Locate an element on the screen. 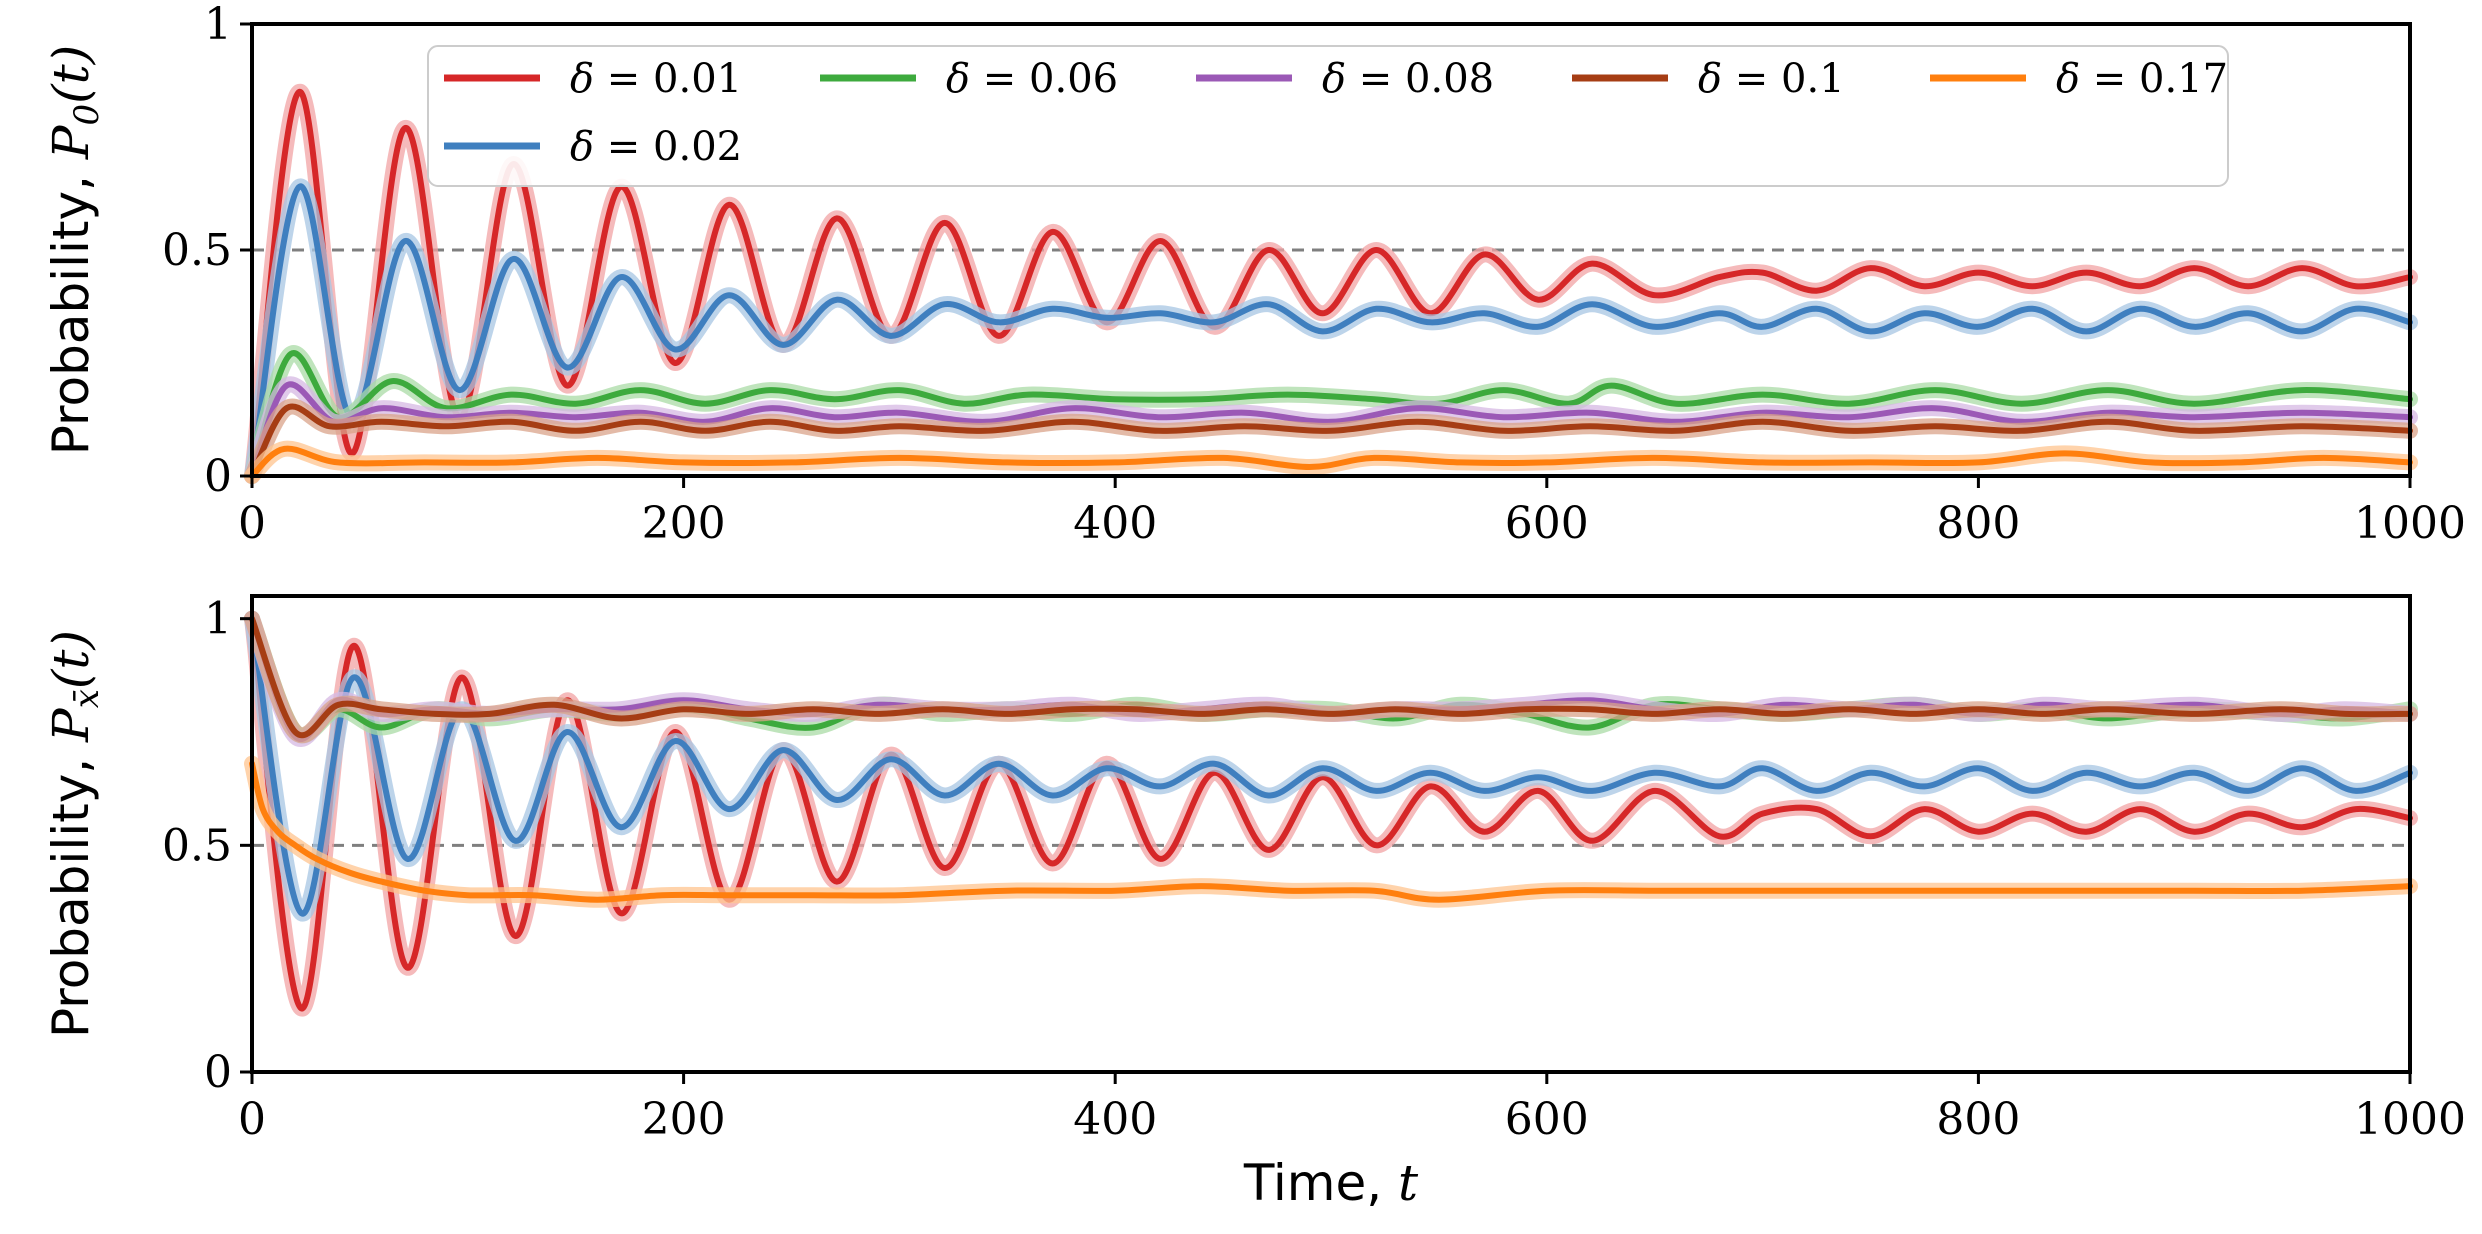 Image resolution: width=2482 pixels, height=1234 pixels. top-x-tick-label: 0 is located at coordinates (252, 523).